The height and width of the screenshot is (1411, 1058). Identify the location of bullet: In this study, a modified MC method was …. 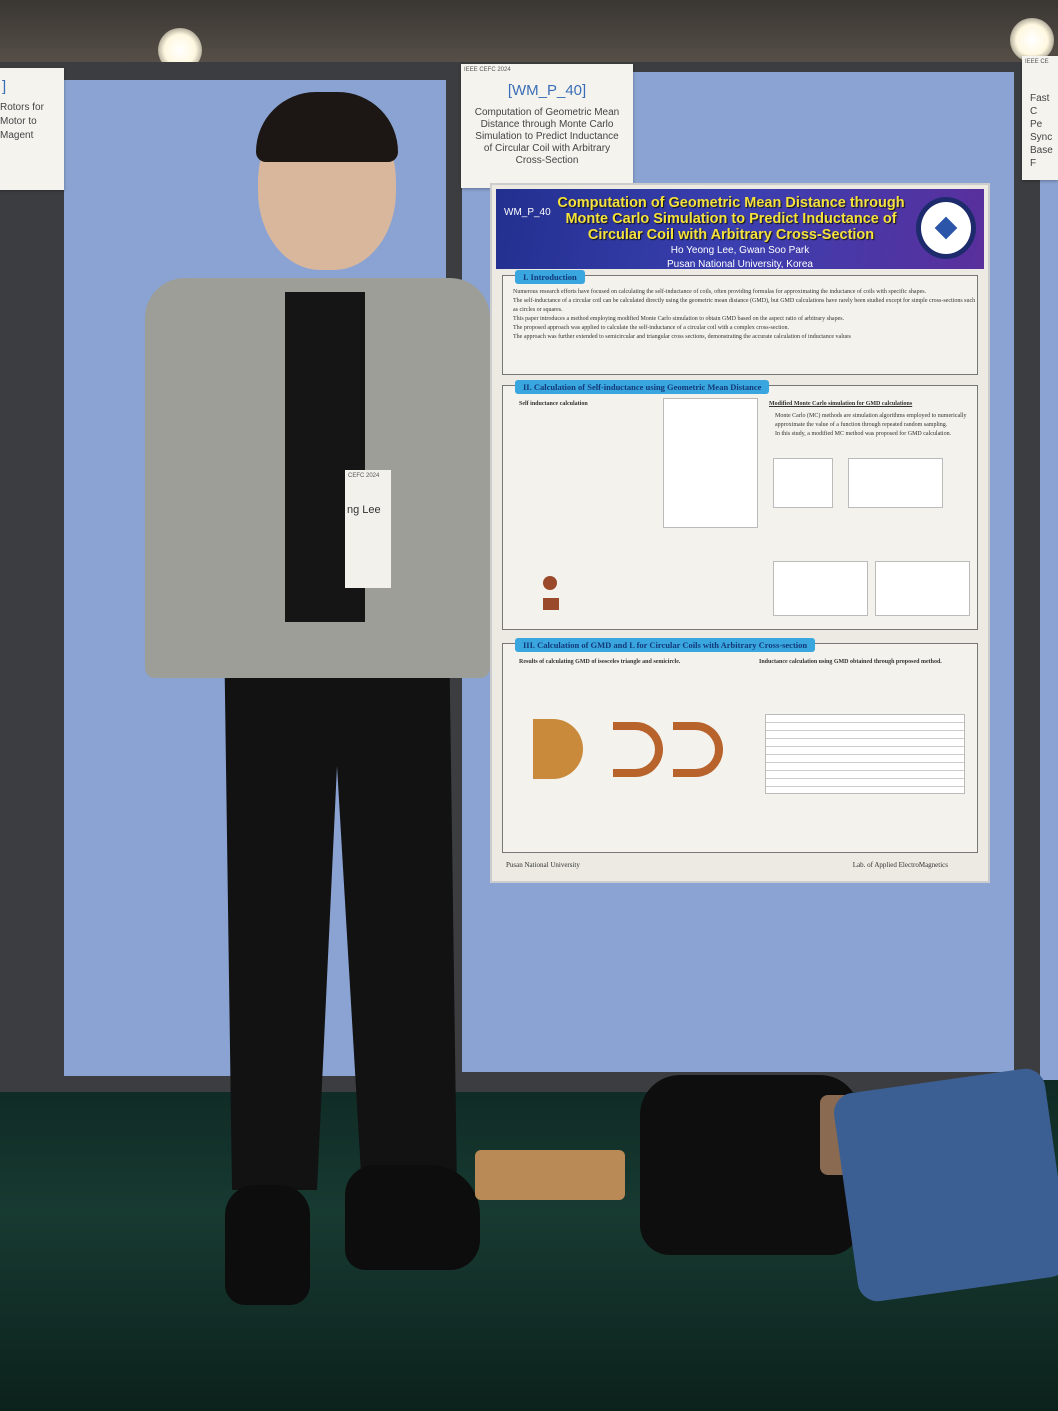
(863, 434).